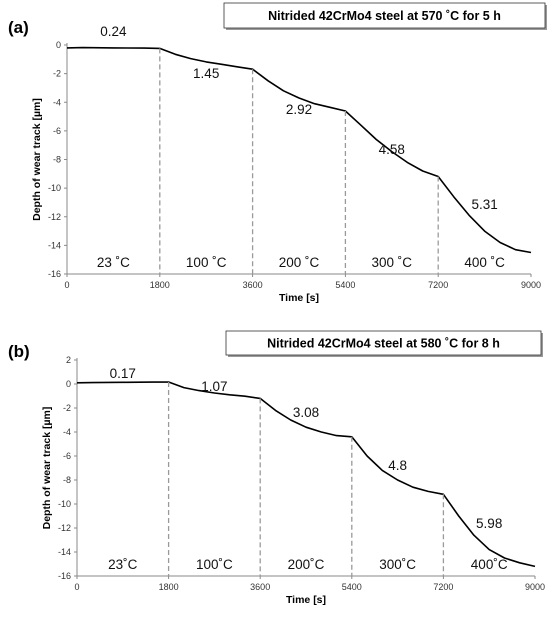 This screenshot has width=550, height=627. What do you see at coordinates (392, 262) in the screenshot?
I see `temperature-label: 300 ˚C` at bounding box center [392, 262].